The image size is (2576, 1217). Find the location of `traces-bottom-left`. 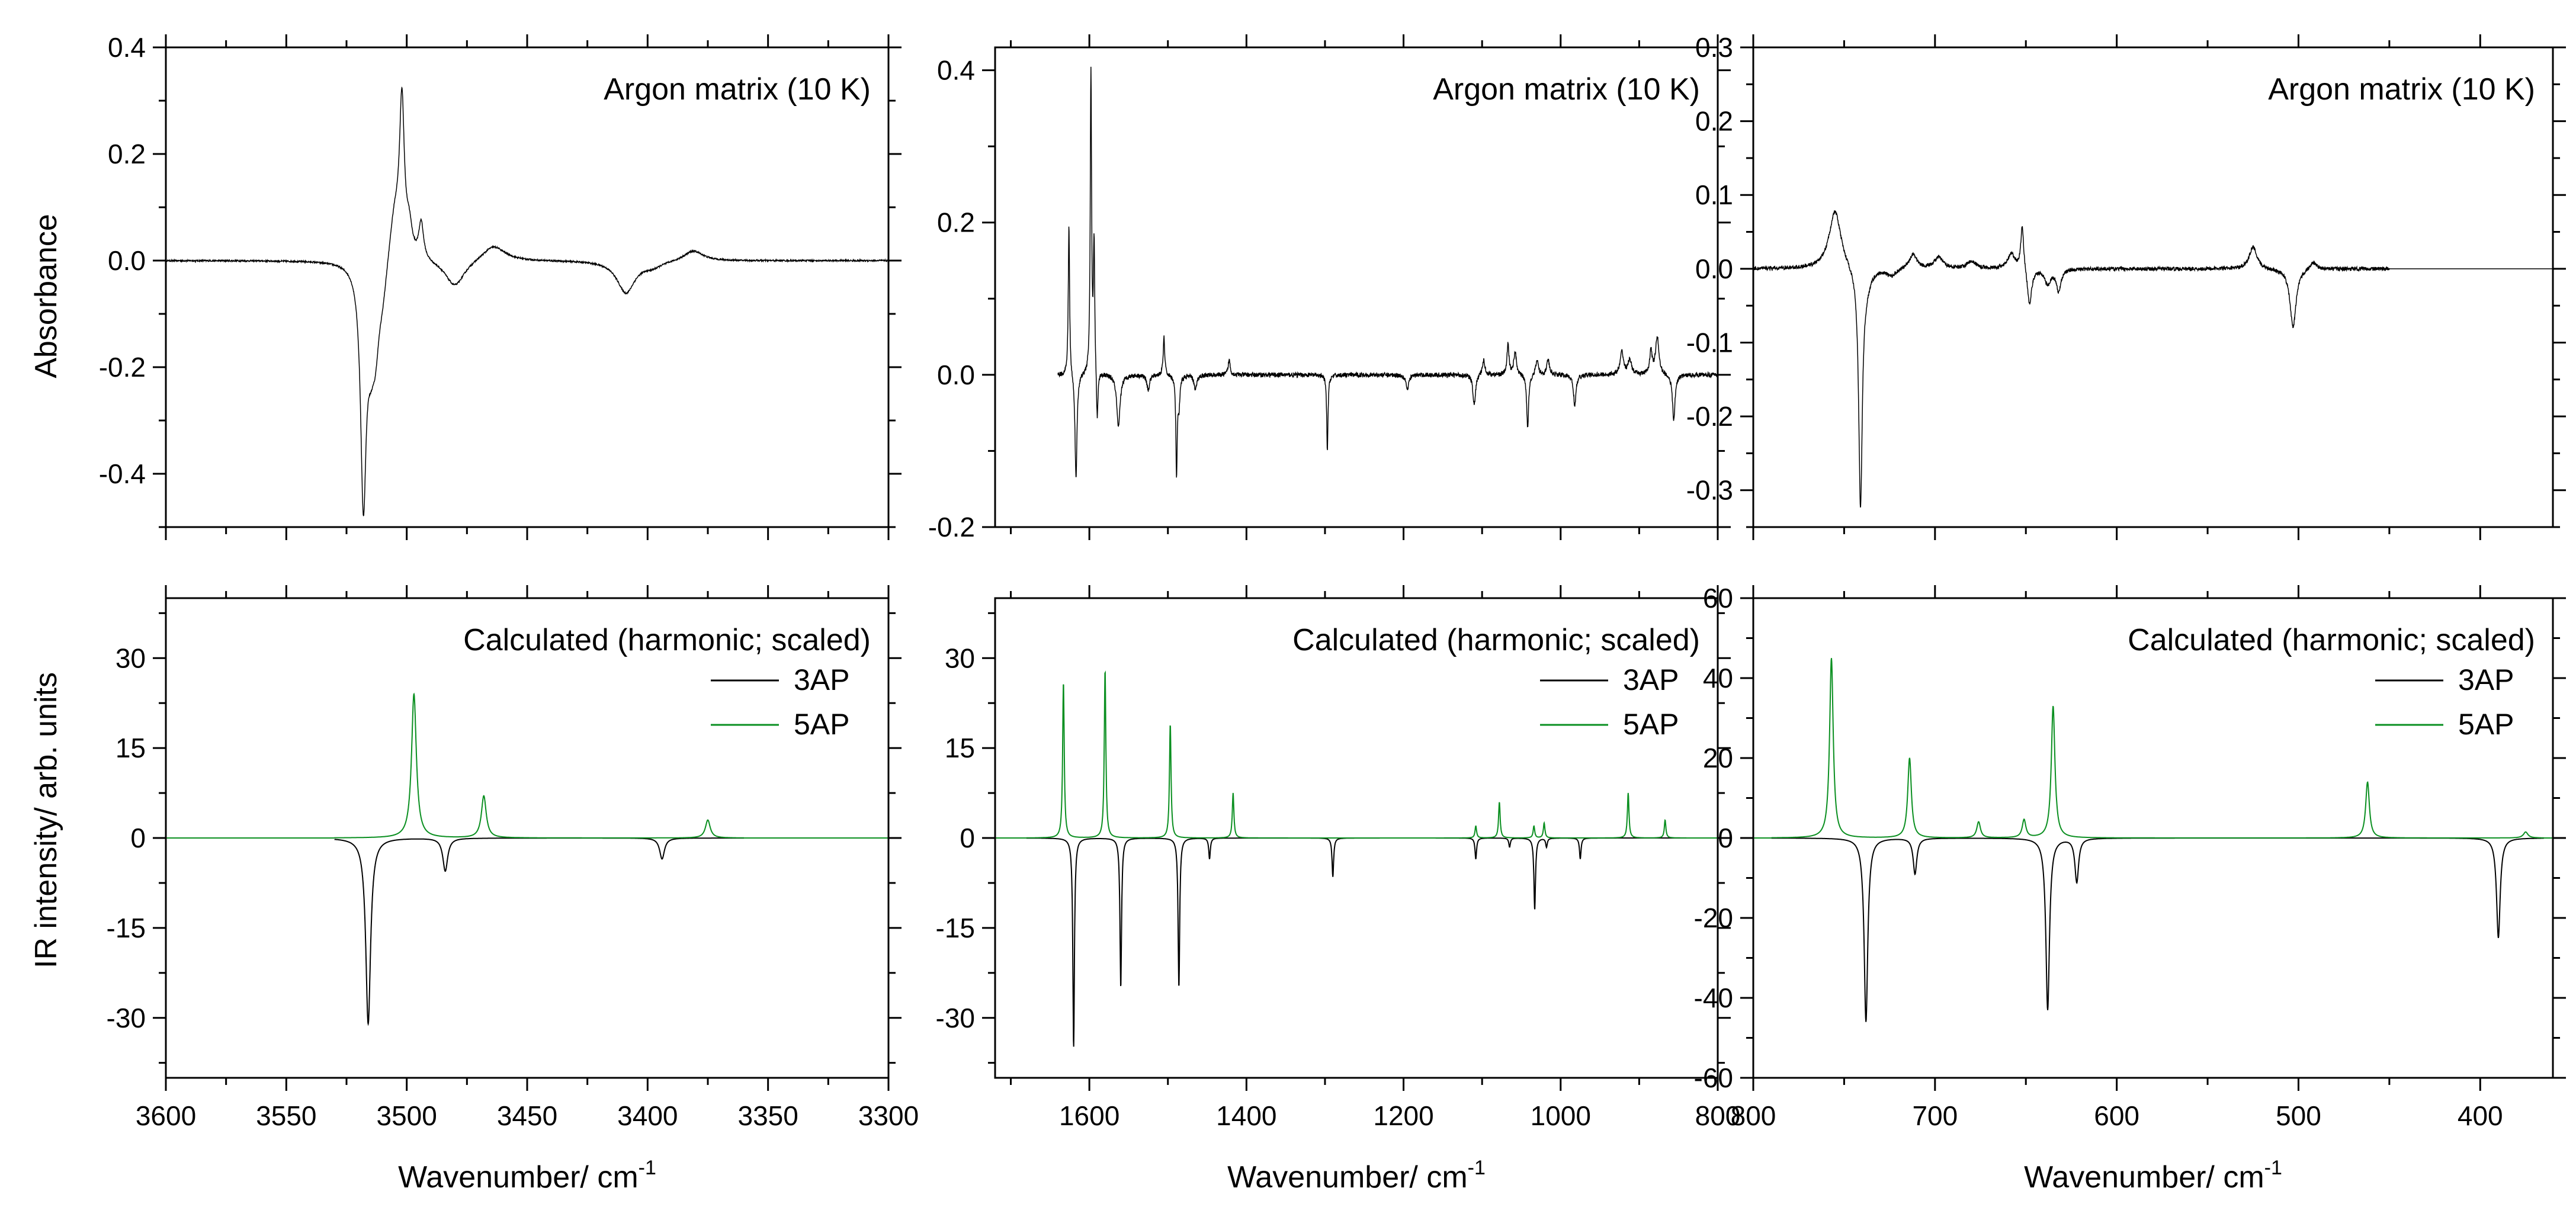

traces-bottom-left is located at coordinates (527, 859).